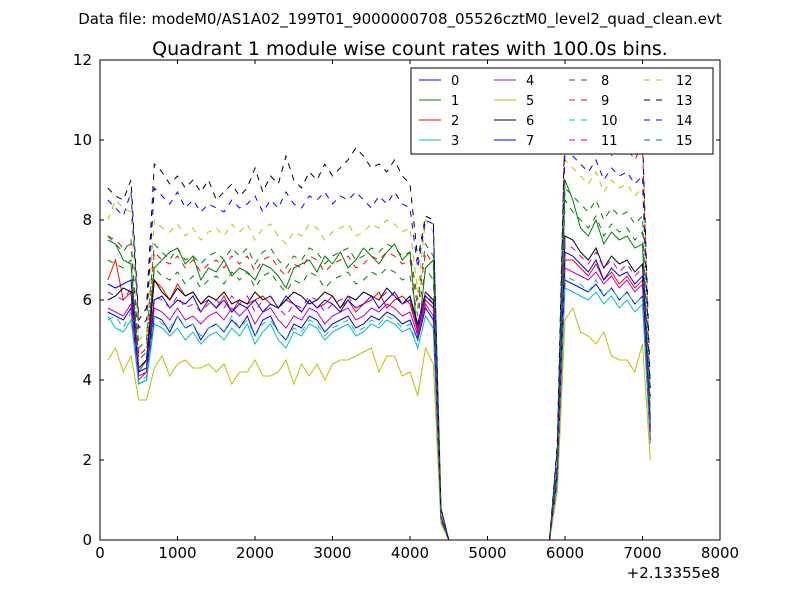  Describe the element at coordinates (720, 553) in the screenshot. I see `x-tick-label: 8000` at that location.